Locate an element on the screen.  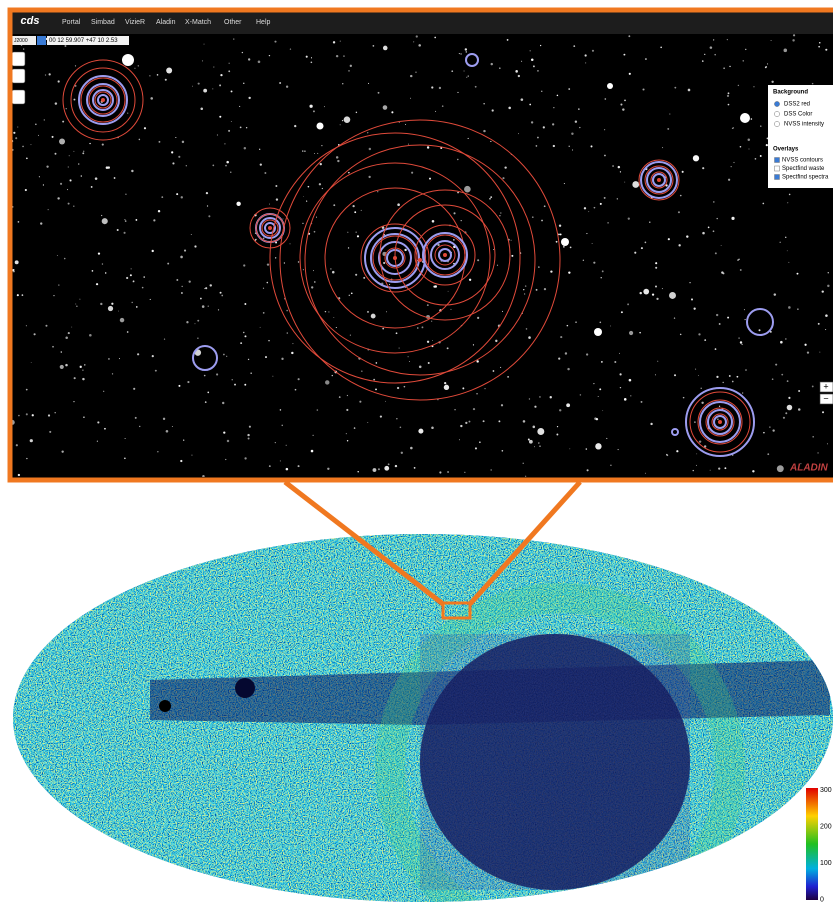
nav-item: Help is located at coordinates (263, 22).